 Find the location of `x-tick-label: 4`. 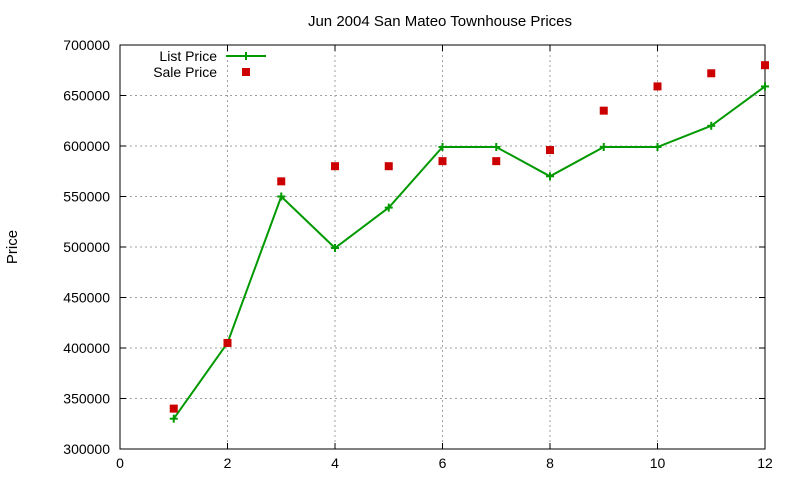

x-tick-label: 4 is located at coordinates (335, 463).